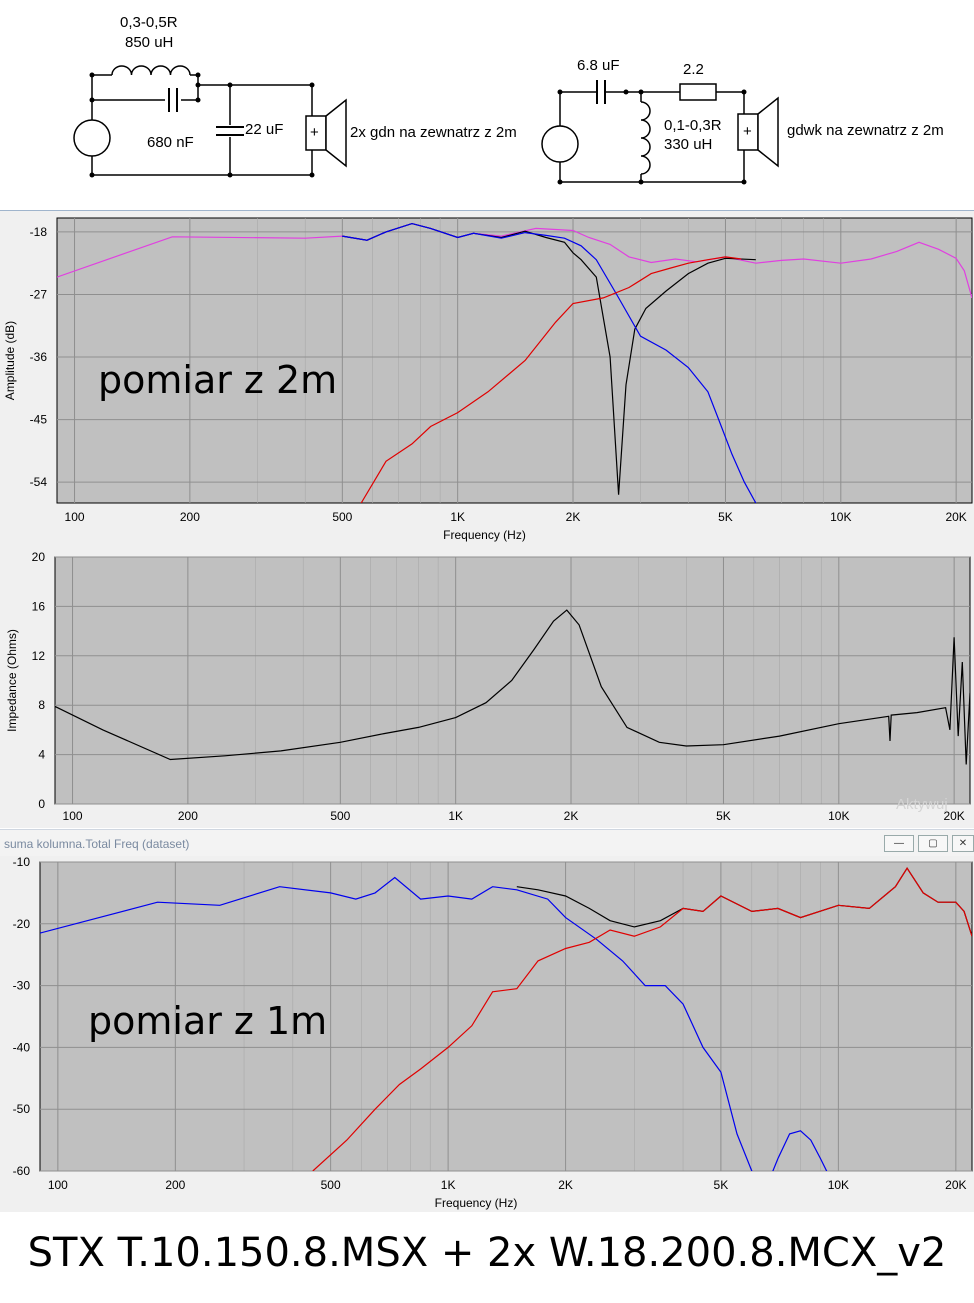 The image size is (974, 1303). Describe the element at coordinates (693, 69) in the screenshot. I see `resistor-value: 2.2` at that location.